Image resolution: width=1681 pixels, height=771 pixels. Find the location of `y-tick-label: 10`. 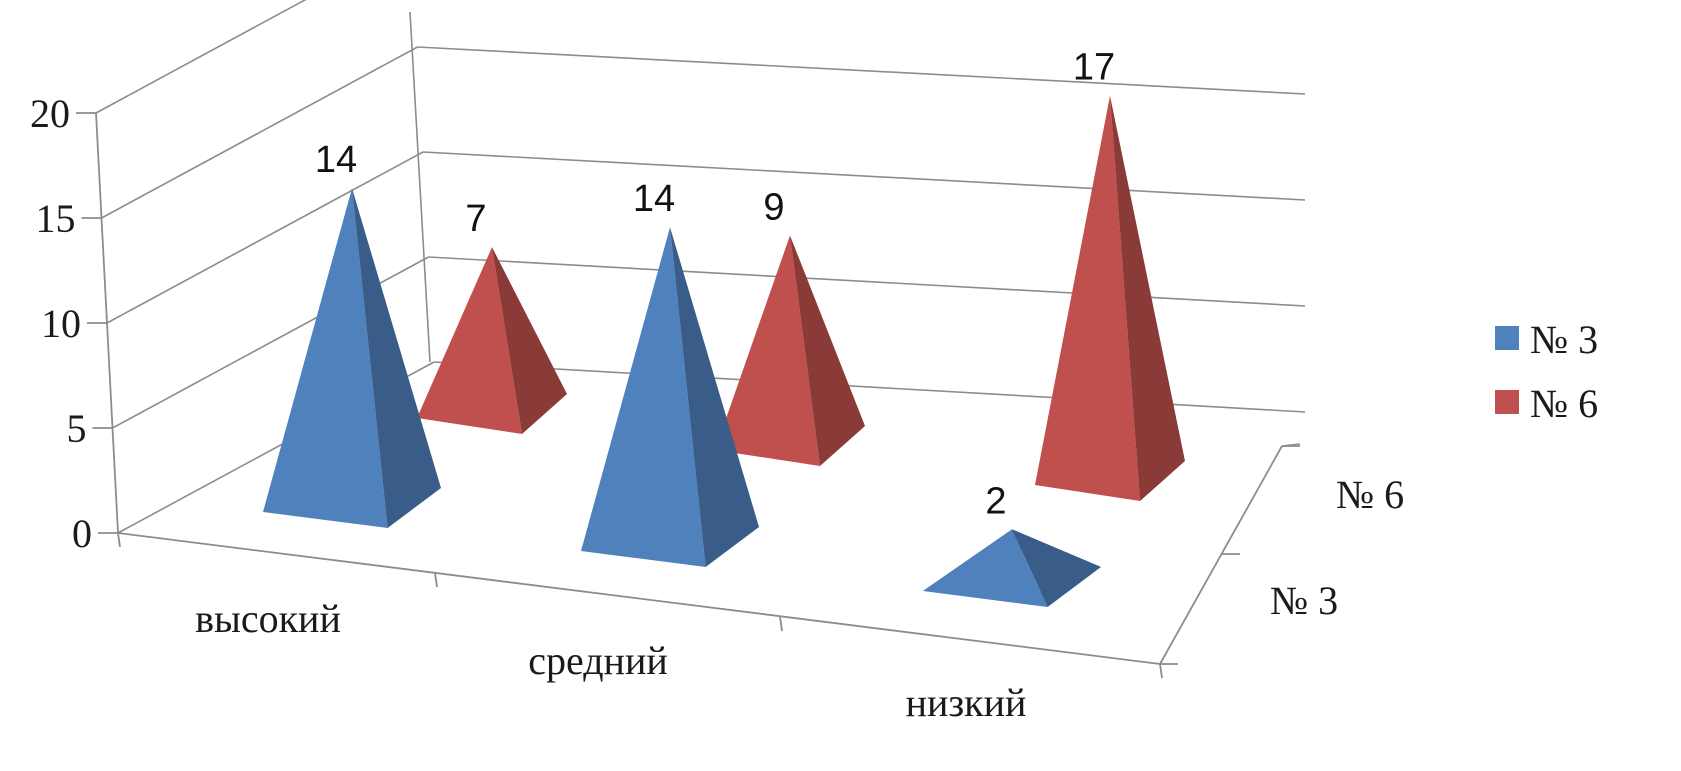

y-tick-label: 10 is located at coordinates (61, 323).